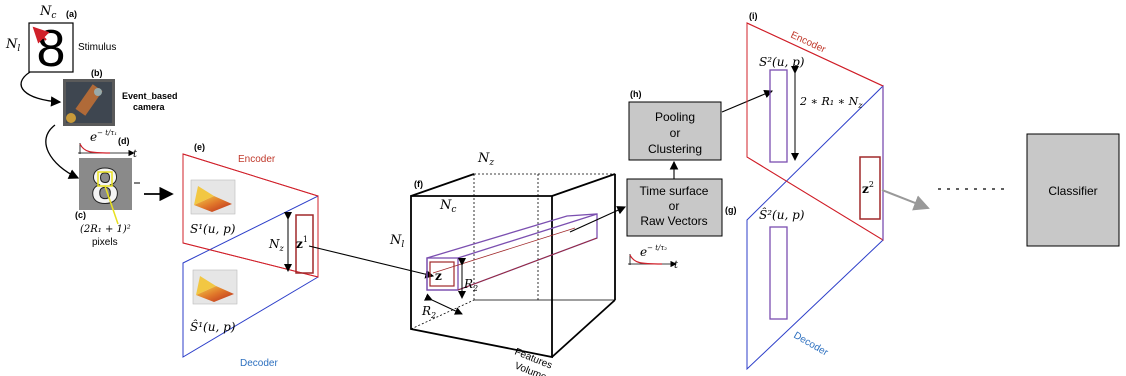  I want to click on z2-arrow, so click(905, 200).